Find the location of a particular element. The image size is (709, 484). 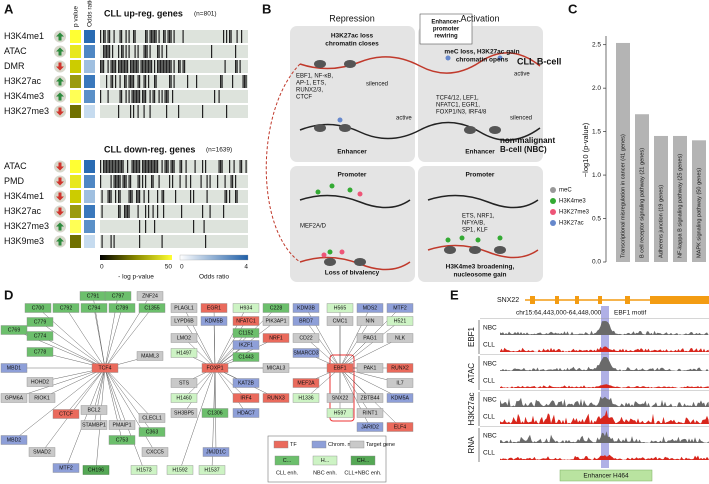

node-label: JMJD1C is located at coordinates (216, 453).